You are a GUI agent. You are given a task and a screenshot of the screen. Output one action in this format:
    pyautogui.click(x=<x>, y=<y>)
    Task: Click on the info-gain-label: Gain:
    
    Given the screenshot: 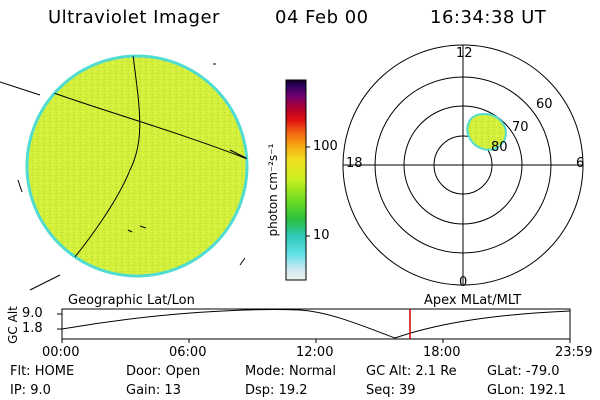 What is the action you would take?
    pyautogui.click(x=143, y=390)
    